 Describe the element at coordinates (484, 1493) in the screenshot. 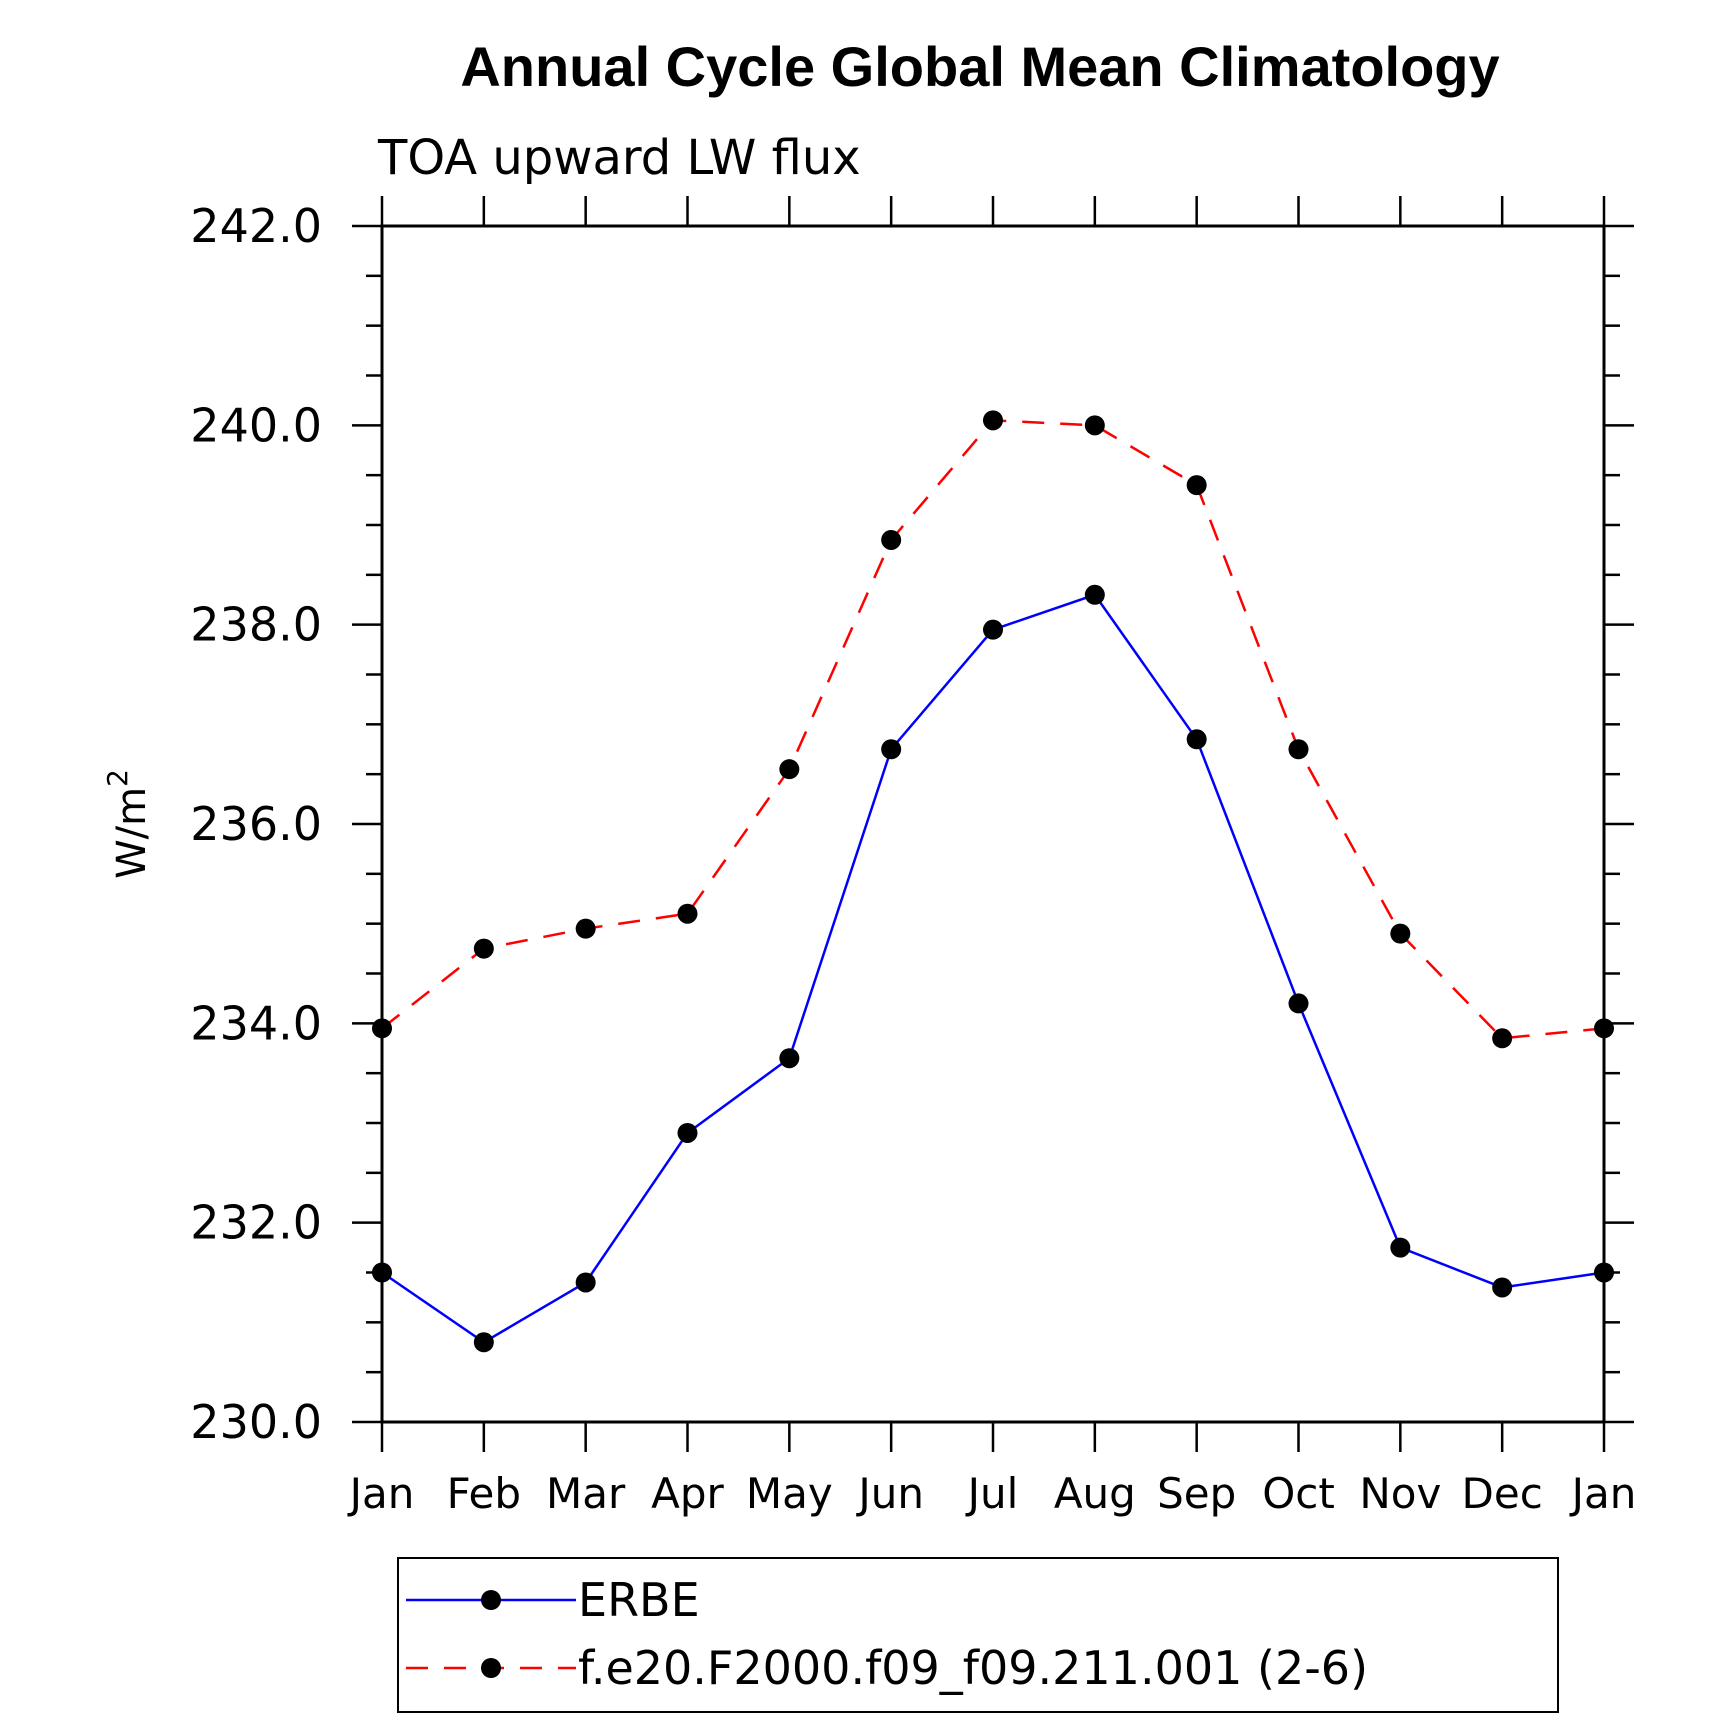

I see `x-tick-label: Feb` at that location.